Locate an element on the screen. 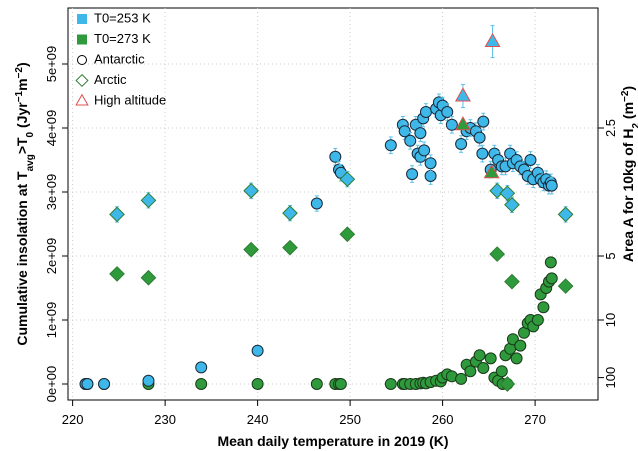 Image resolution: width=638 pixels, height=451 pixels. y-axis-title-part: (Jyr is located at coordinates (22, 117).